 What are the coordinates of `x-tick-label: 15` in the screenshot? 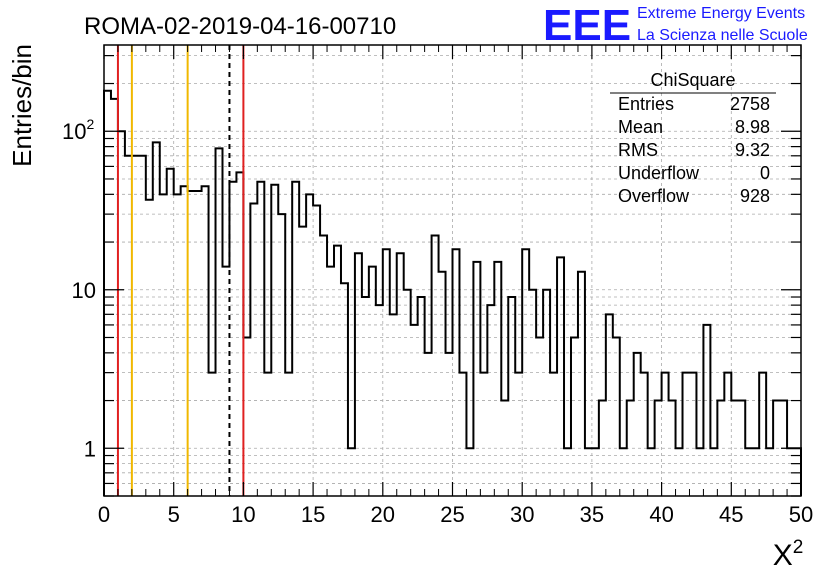 It's located at (313, 514).